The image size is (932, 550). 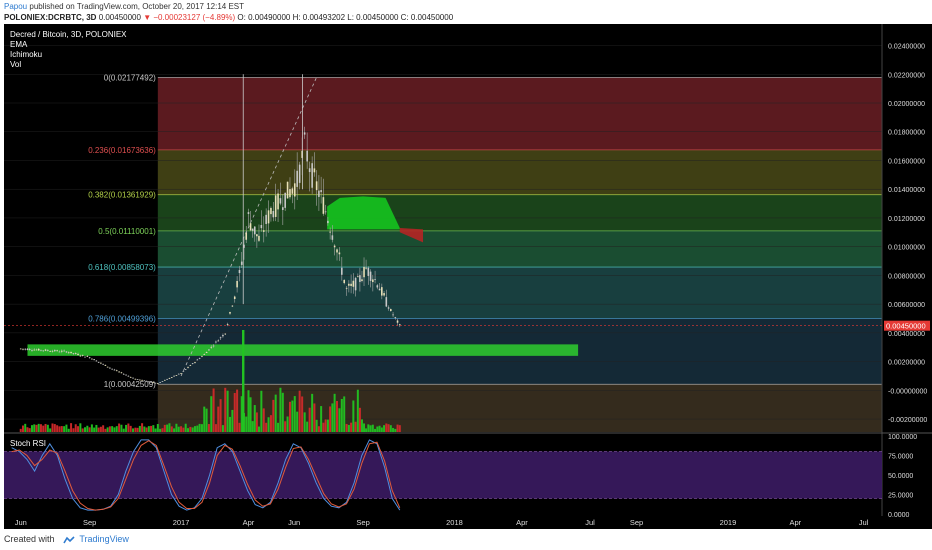 What do you see at coordinates (122, 267) in the screenshot?
I see `fib-label-4: 0.618(0.00858073)` at bounding box center [122, 267].